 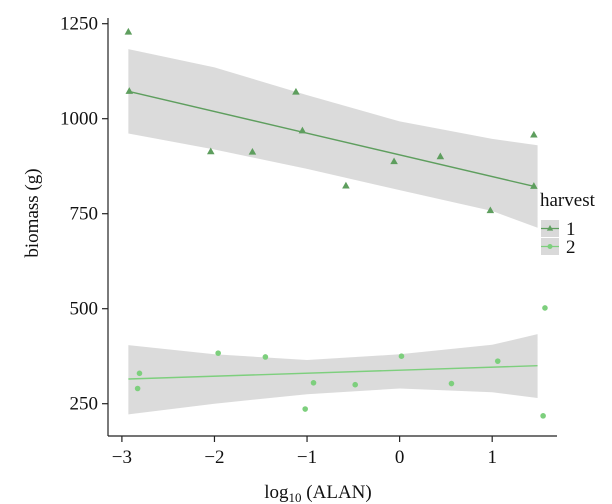 What do you see at coordinates (492, 457) in the screenshot?
I see `x-tick-label: 1` at bounding box center [492, 457].